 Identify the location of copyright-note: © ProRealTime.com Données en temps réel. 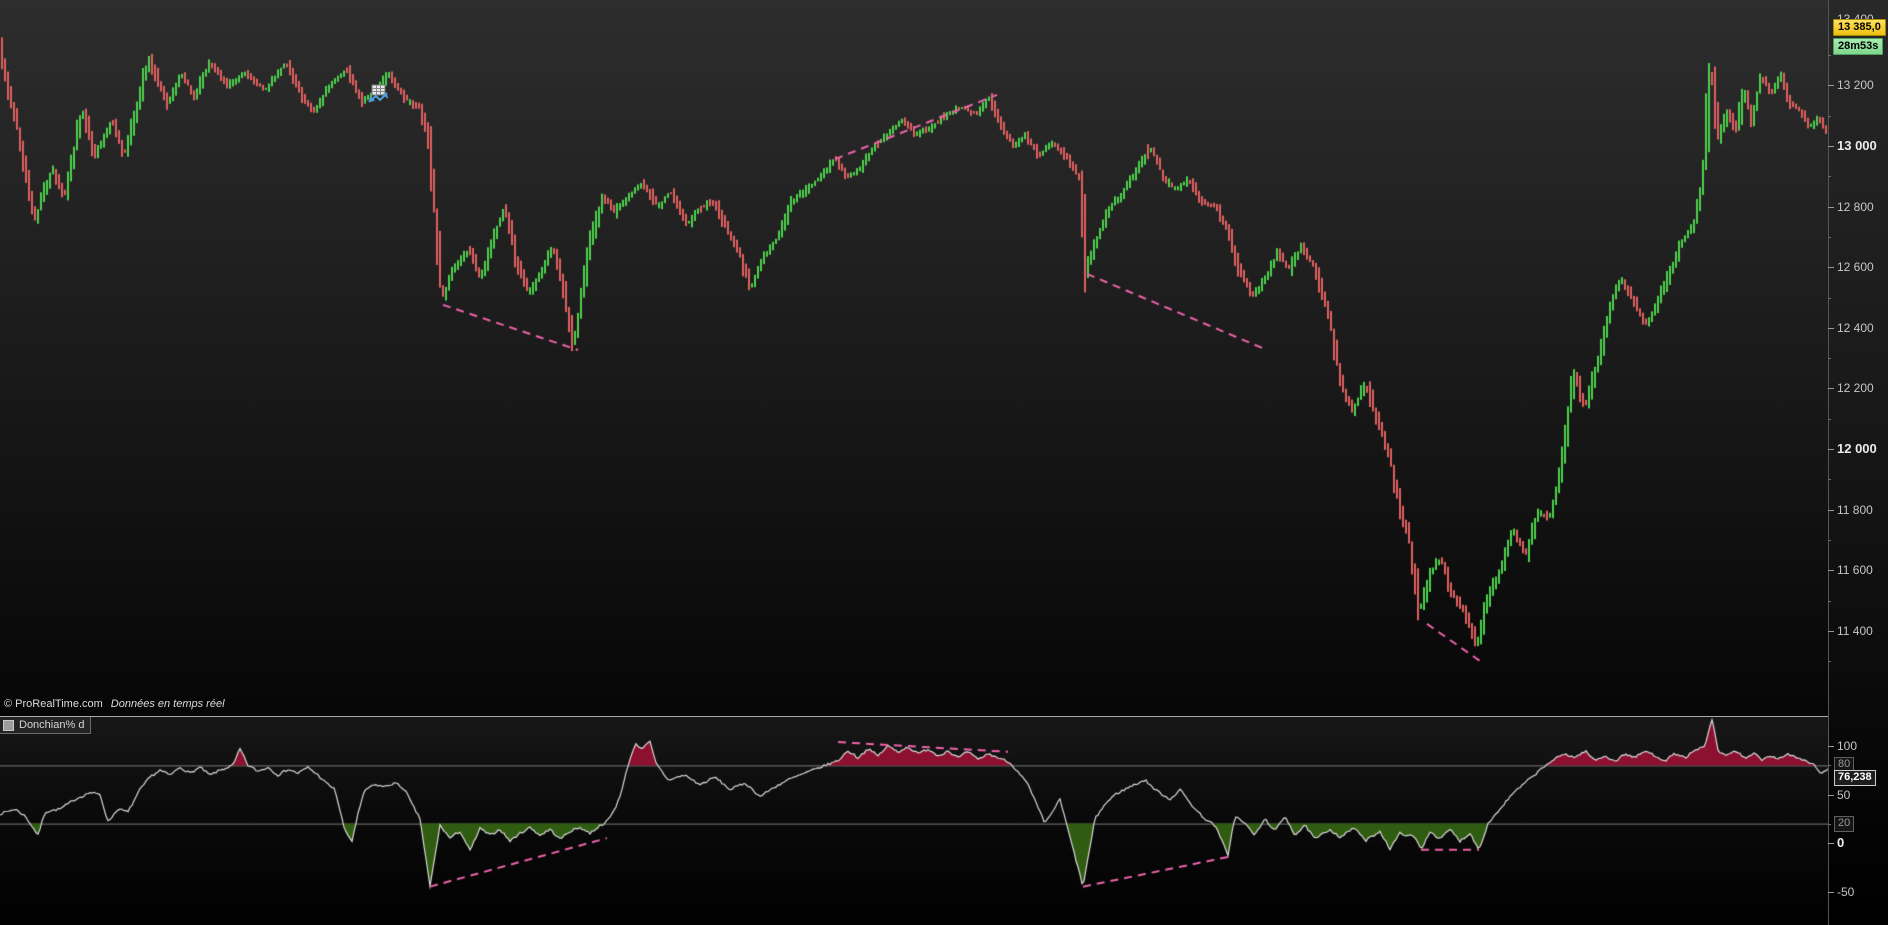
(114, 704).